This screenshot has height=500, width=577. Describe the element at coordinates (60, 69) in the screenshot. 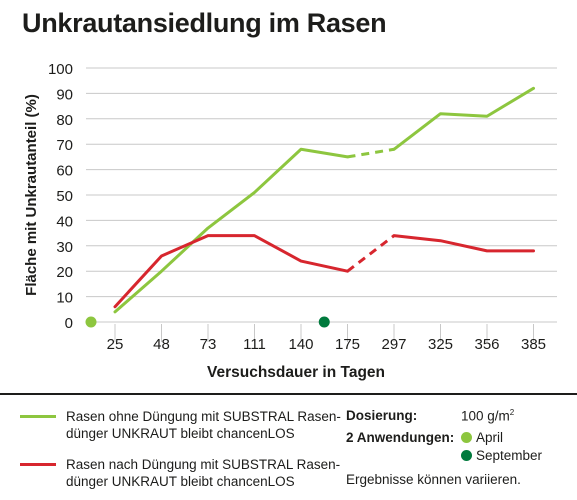

I see `y-tick-label: 100` at that location.